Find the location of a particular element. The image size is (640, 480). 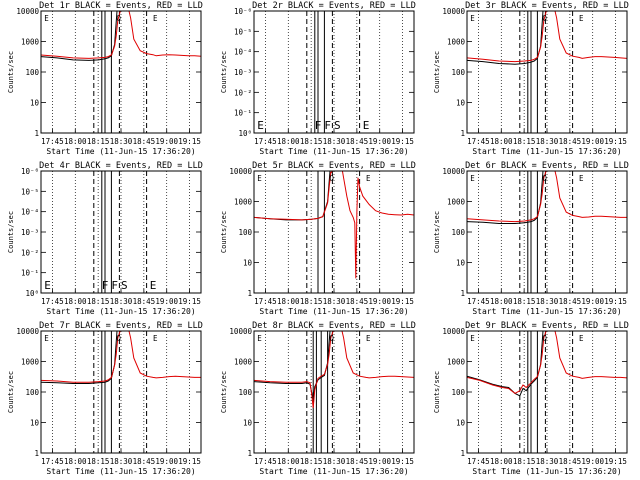

y-tick-label: 10⁻⁵ is located at coordinates (30, 191).